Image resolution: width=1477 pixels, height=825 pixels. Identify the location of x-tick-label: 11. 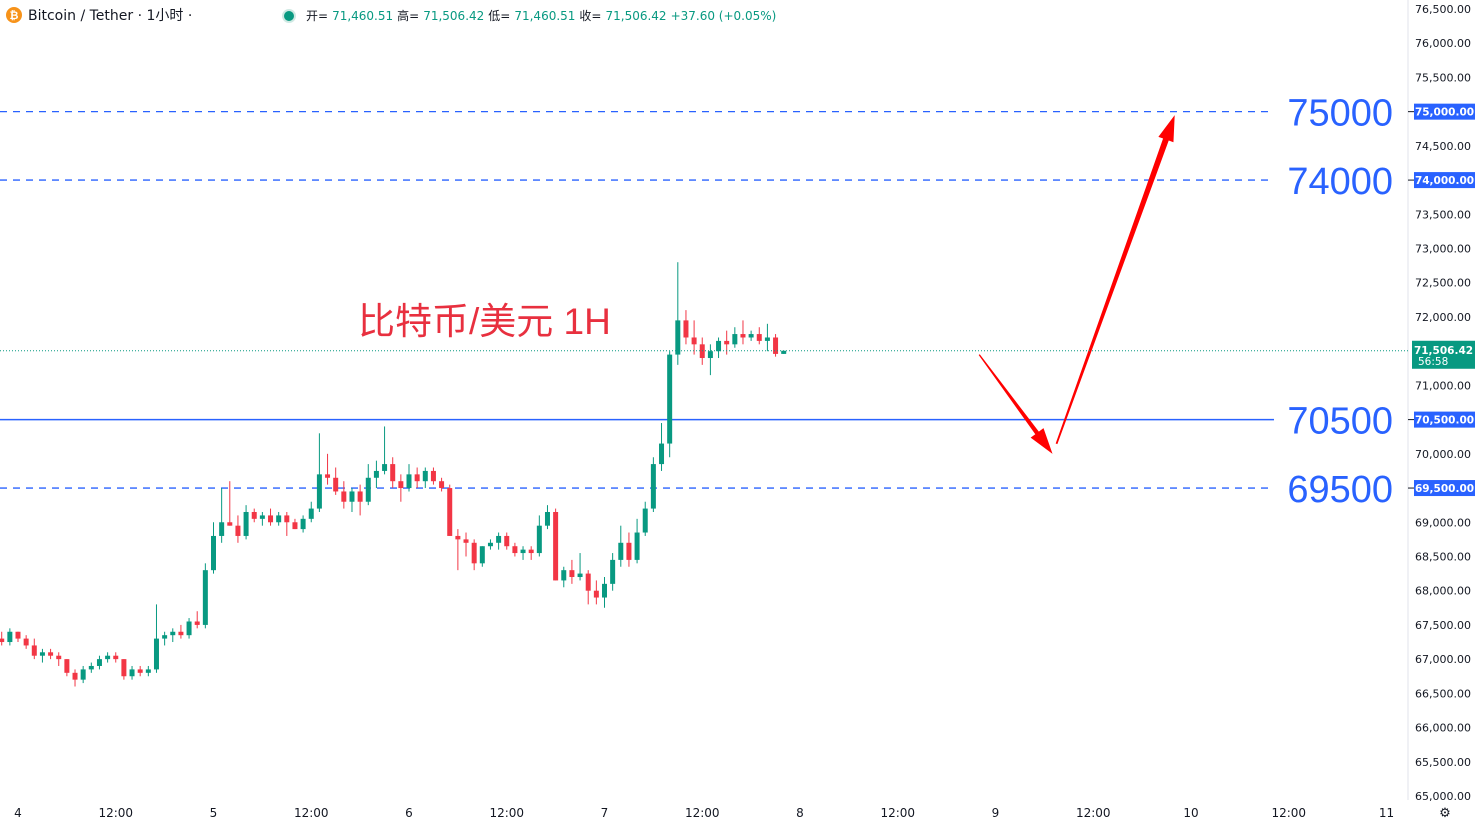
(1386, 813).